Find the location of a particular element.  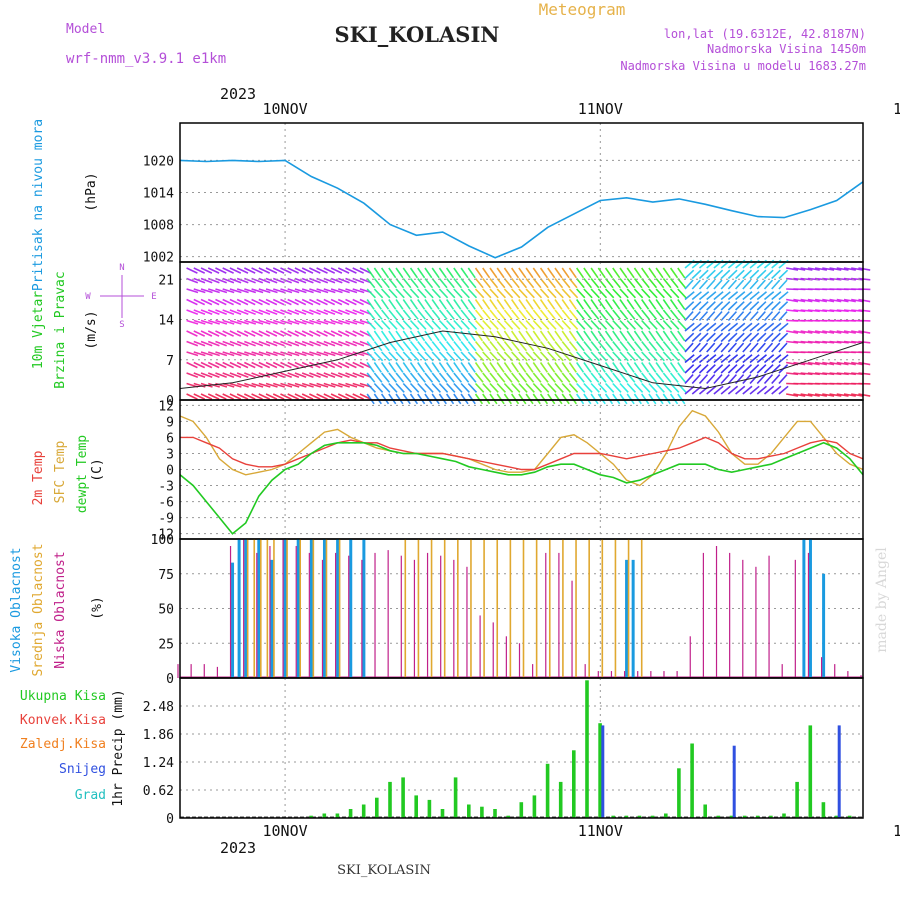

cloud-label-1: Visoka Oblacnost is located at coordinates (16, 609).